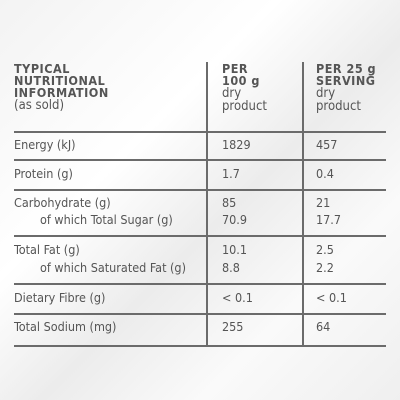 The width and height of the screenshot is (400, 400). What do you see at coordinates (65, 326) in the screenshot?
I see `row-label: Total Sodium (mg)` at bounding box center [65, 326].